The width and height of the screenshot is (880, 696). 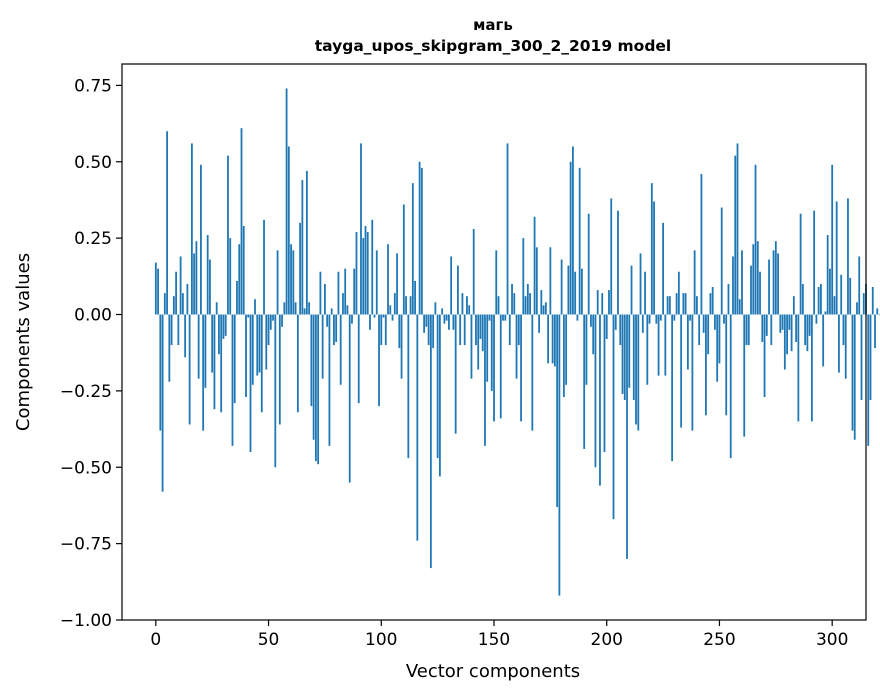 What do you see at coordinates (269, 640) in the screenshot?
I see `x-tick-label: 50` at bounding box center [269, 640].